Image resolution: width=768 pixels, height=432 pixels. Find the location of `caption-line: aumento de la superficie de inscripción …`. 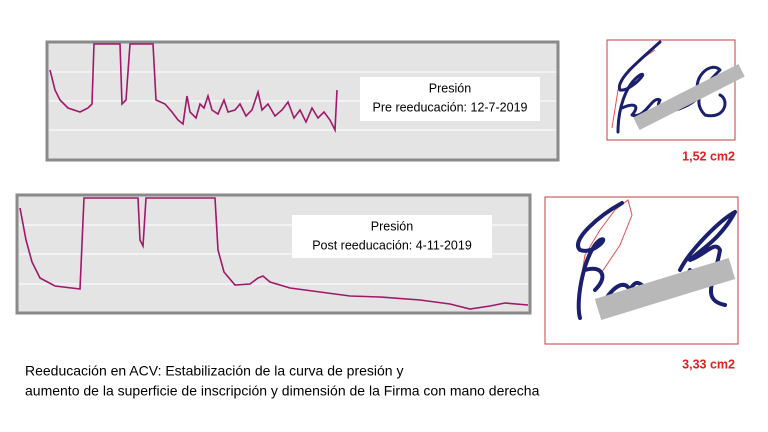

caption-line: aumento de la superficie de inscripción … is located at coordinates (282, 391).